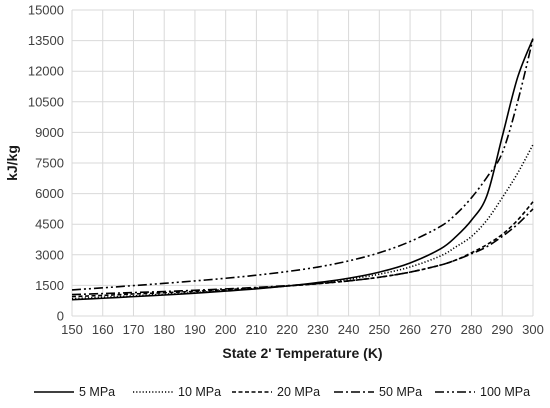 This screenshot has width=550, height=408. Describe the element at coordinates (134, 329) in the screenshot. I see `x-tick-label: 170` at that location.